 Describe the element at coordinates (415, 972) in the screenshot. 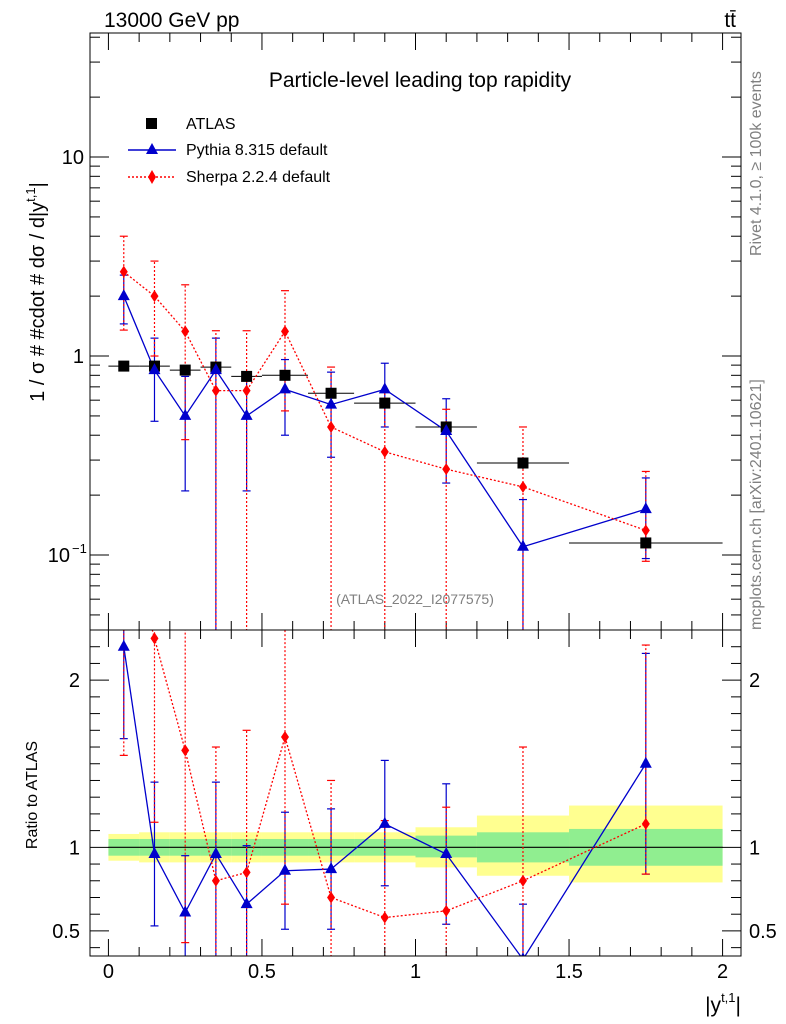

I see `x-tick-label: 1` at that location.